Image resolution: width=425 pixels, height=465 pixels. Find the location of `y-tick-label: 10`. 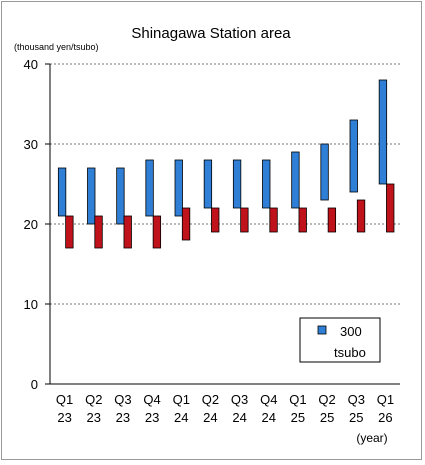

y-tick-label: 10 is located at coordinates (31, 304).